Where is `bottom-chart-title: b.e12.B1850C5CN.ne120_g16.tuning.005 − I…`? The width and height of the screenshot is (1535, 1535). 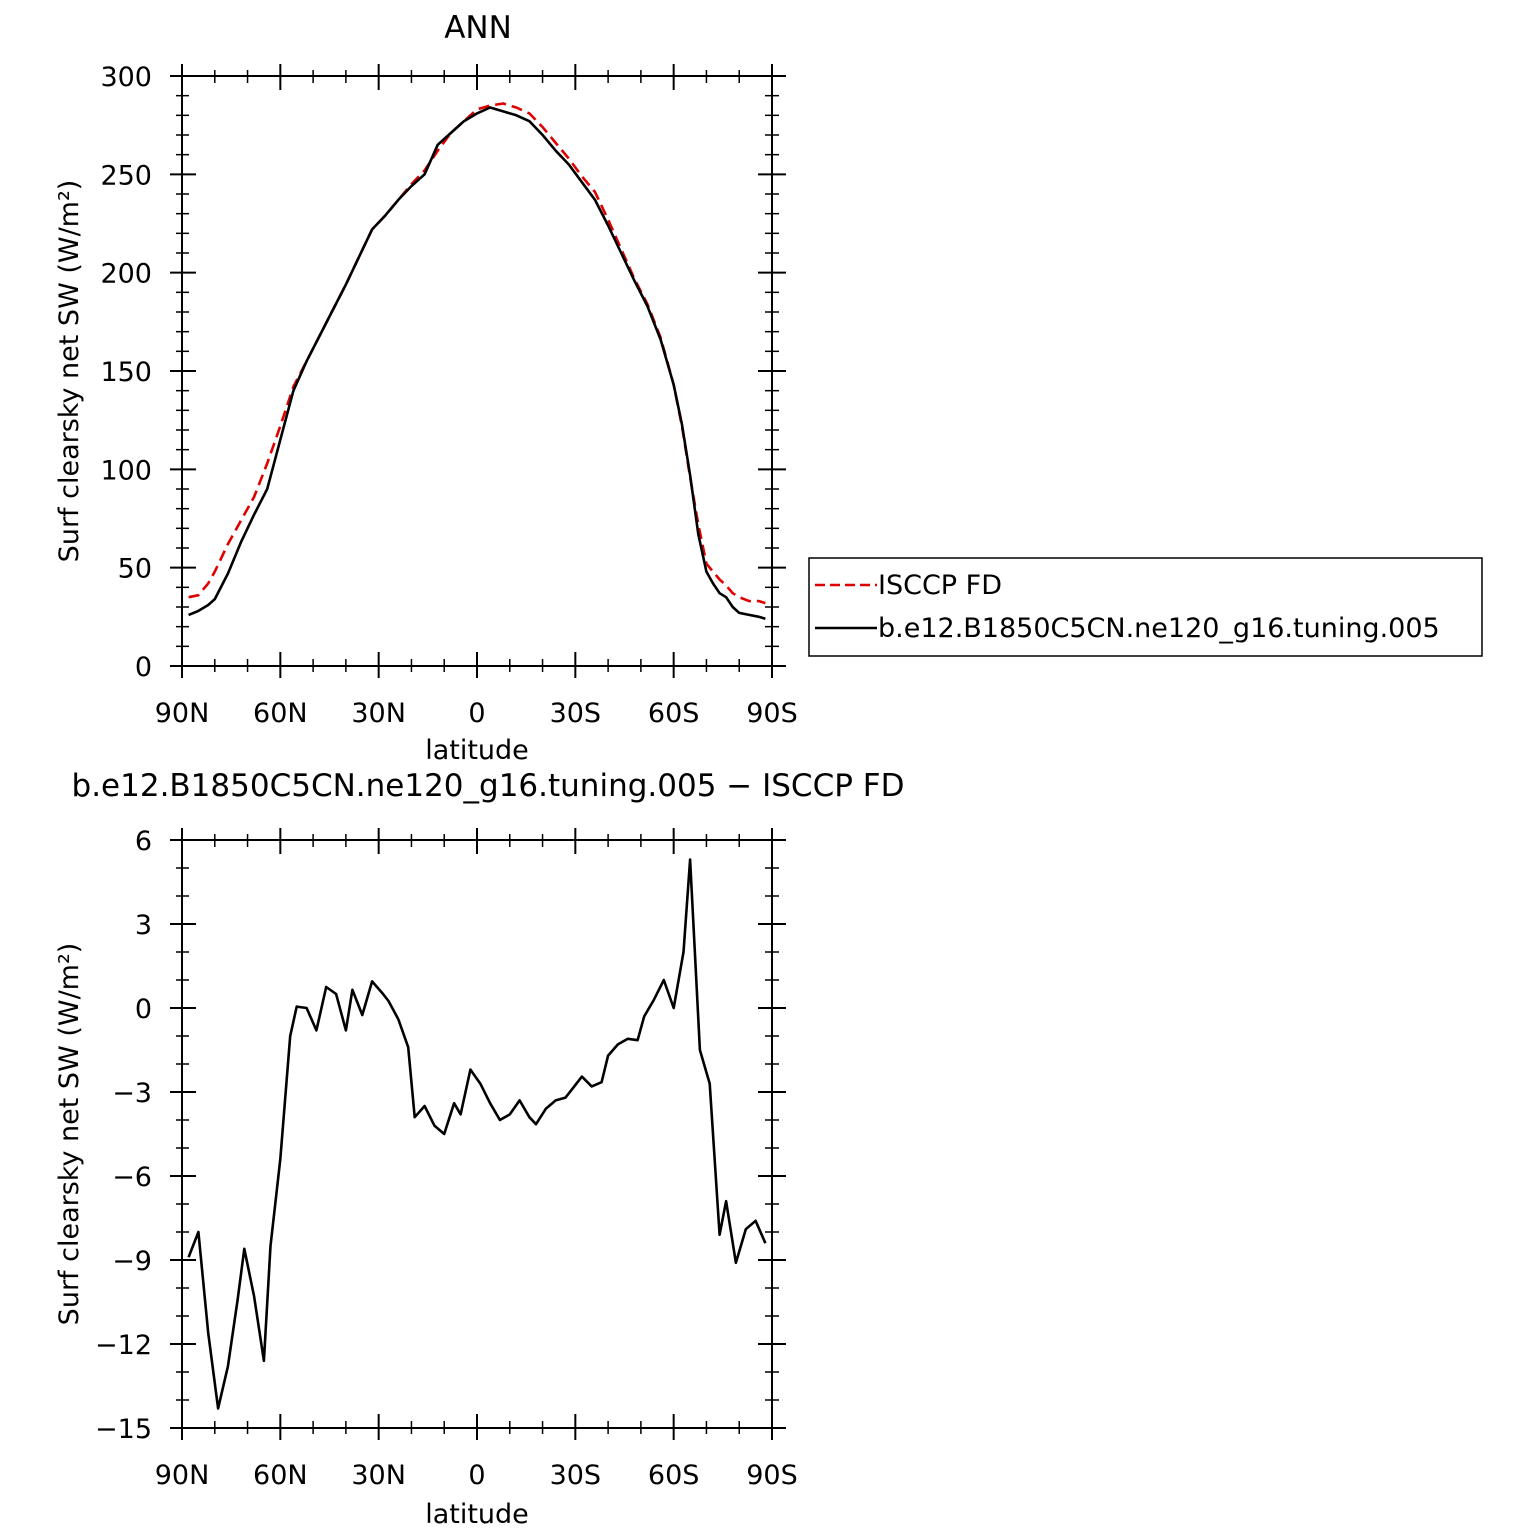
bottom-chart-title: b.e12.B1850C5CN.ne120_g16.tuning.005 − I… is located at coordinates (488, 786).